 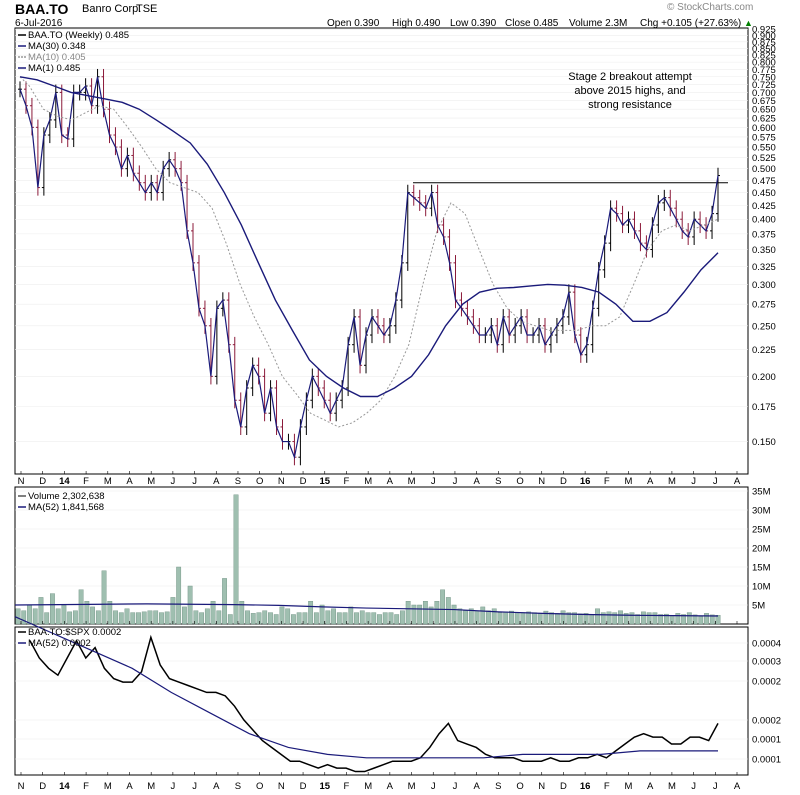 What do you see at coordinates (761, 492) in the screenshot?
I see `volume-y-tick-label: 35M` at bounding box center [761, 492].